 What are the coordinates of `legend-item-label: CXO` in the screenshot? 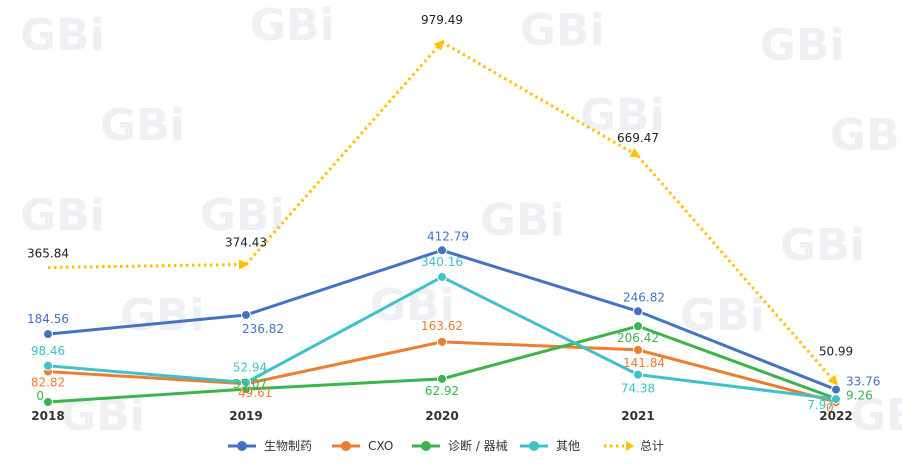 It's located at (380, 446).